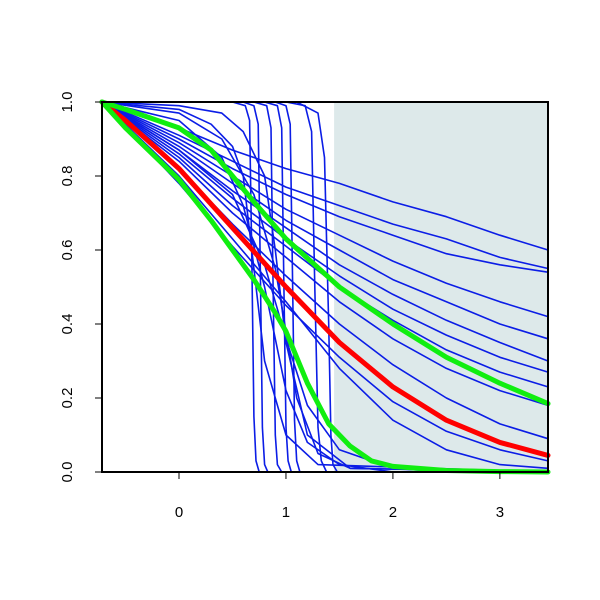  I want to click on x-tick-label: 1, so click(286, 512).